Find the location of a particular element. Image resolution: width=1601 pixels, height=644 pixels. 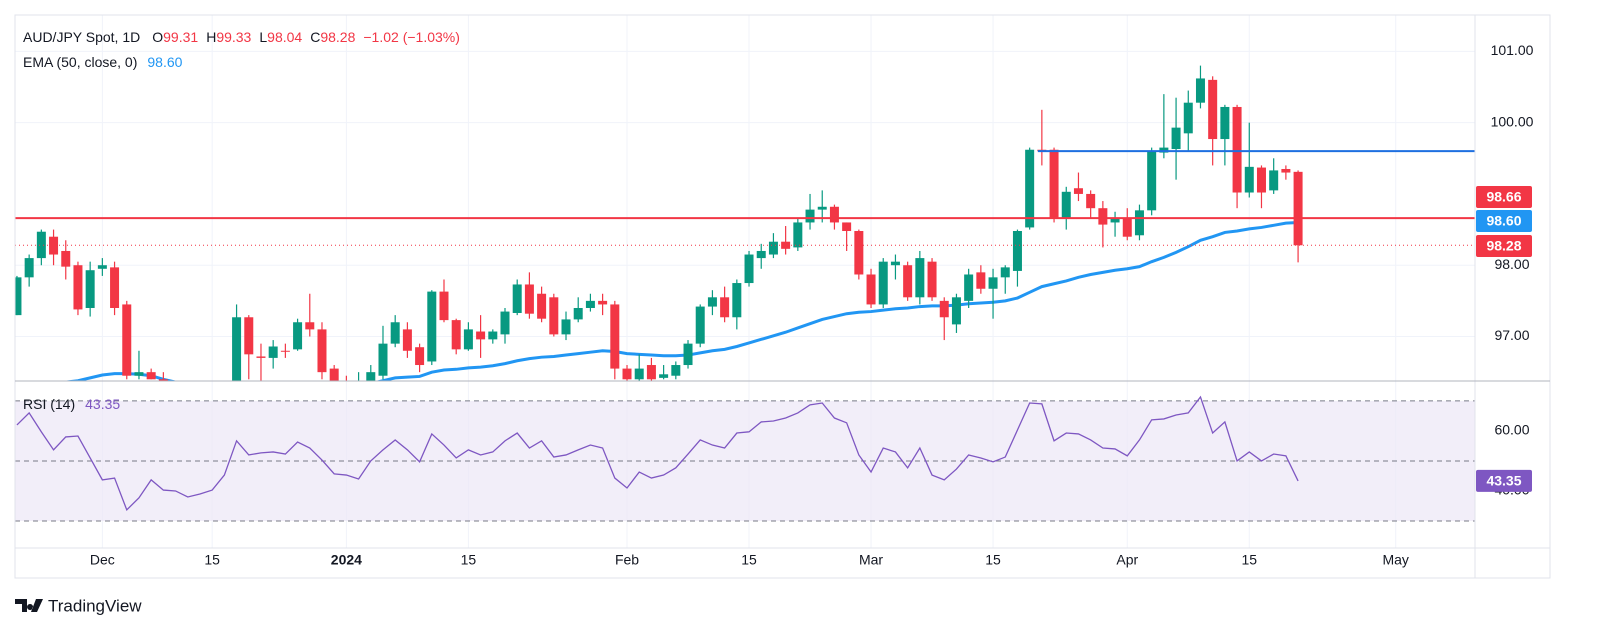

ema-name: EMA (50, close, 0) is located at coordinates (80, 62).